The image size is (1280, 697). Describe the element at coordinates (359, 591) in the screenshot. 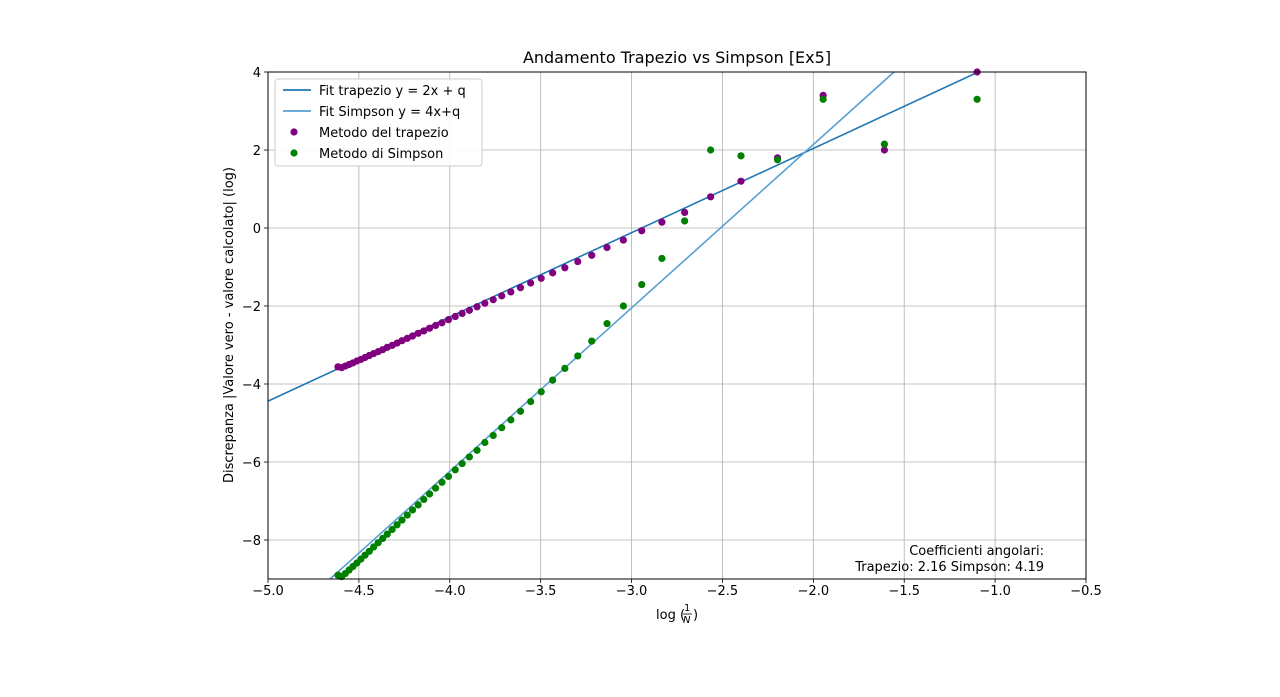

I see `x-tick-label: −4.5` at that location.